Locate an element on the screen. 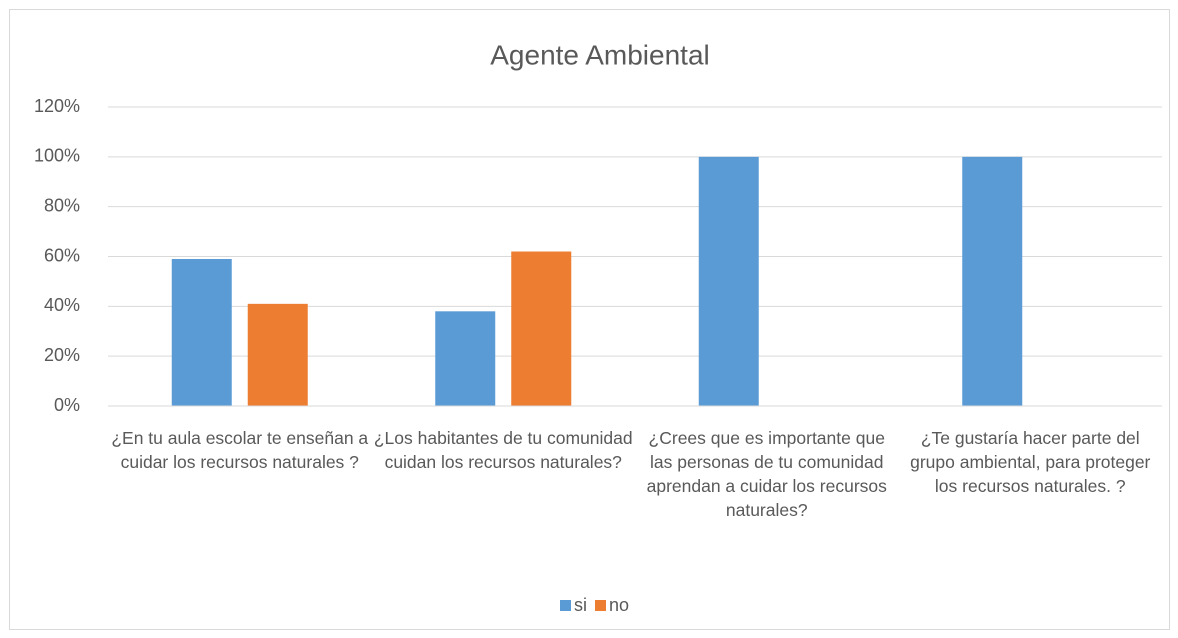  legend-label: si is located at coordinates (580, 605).